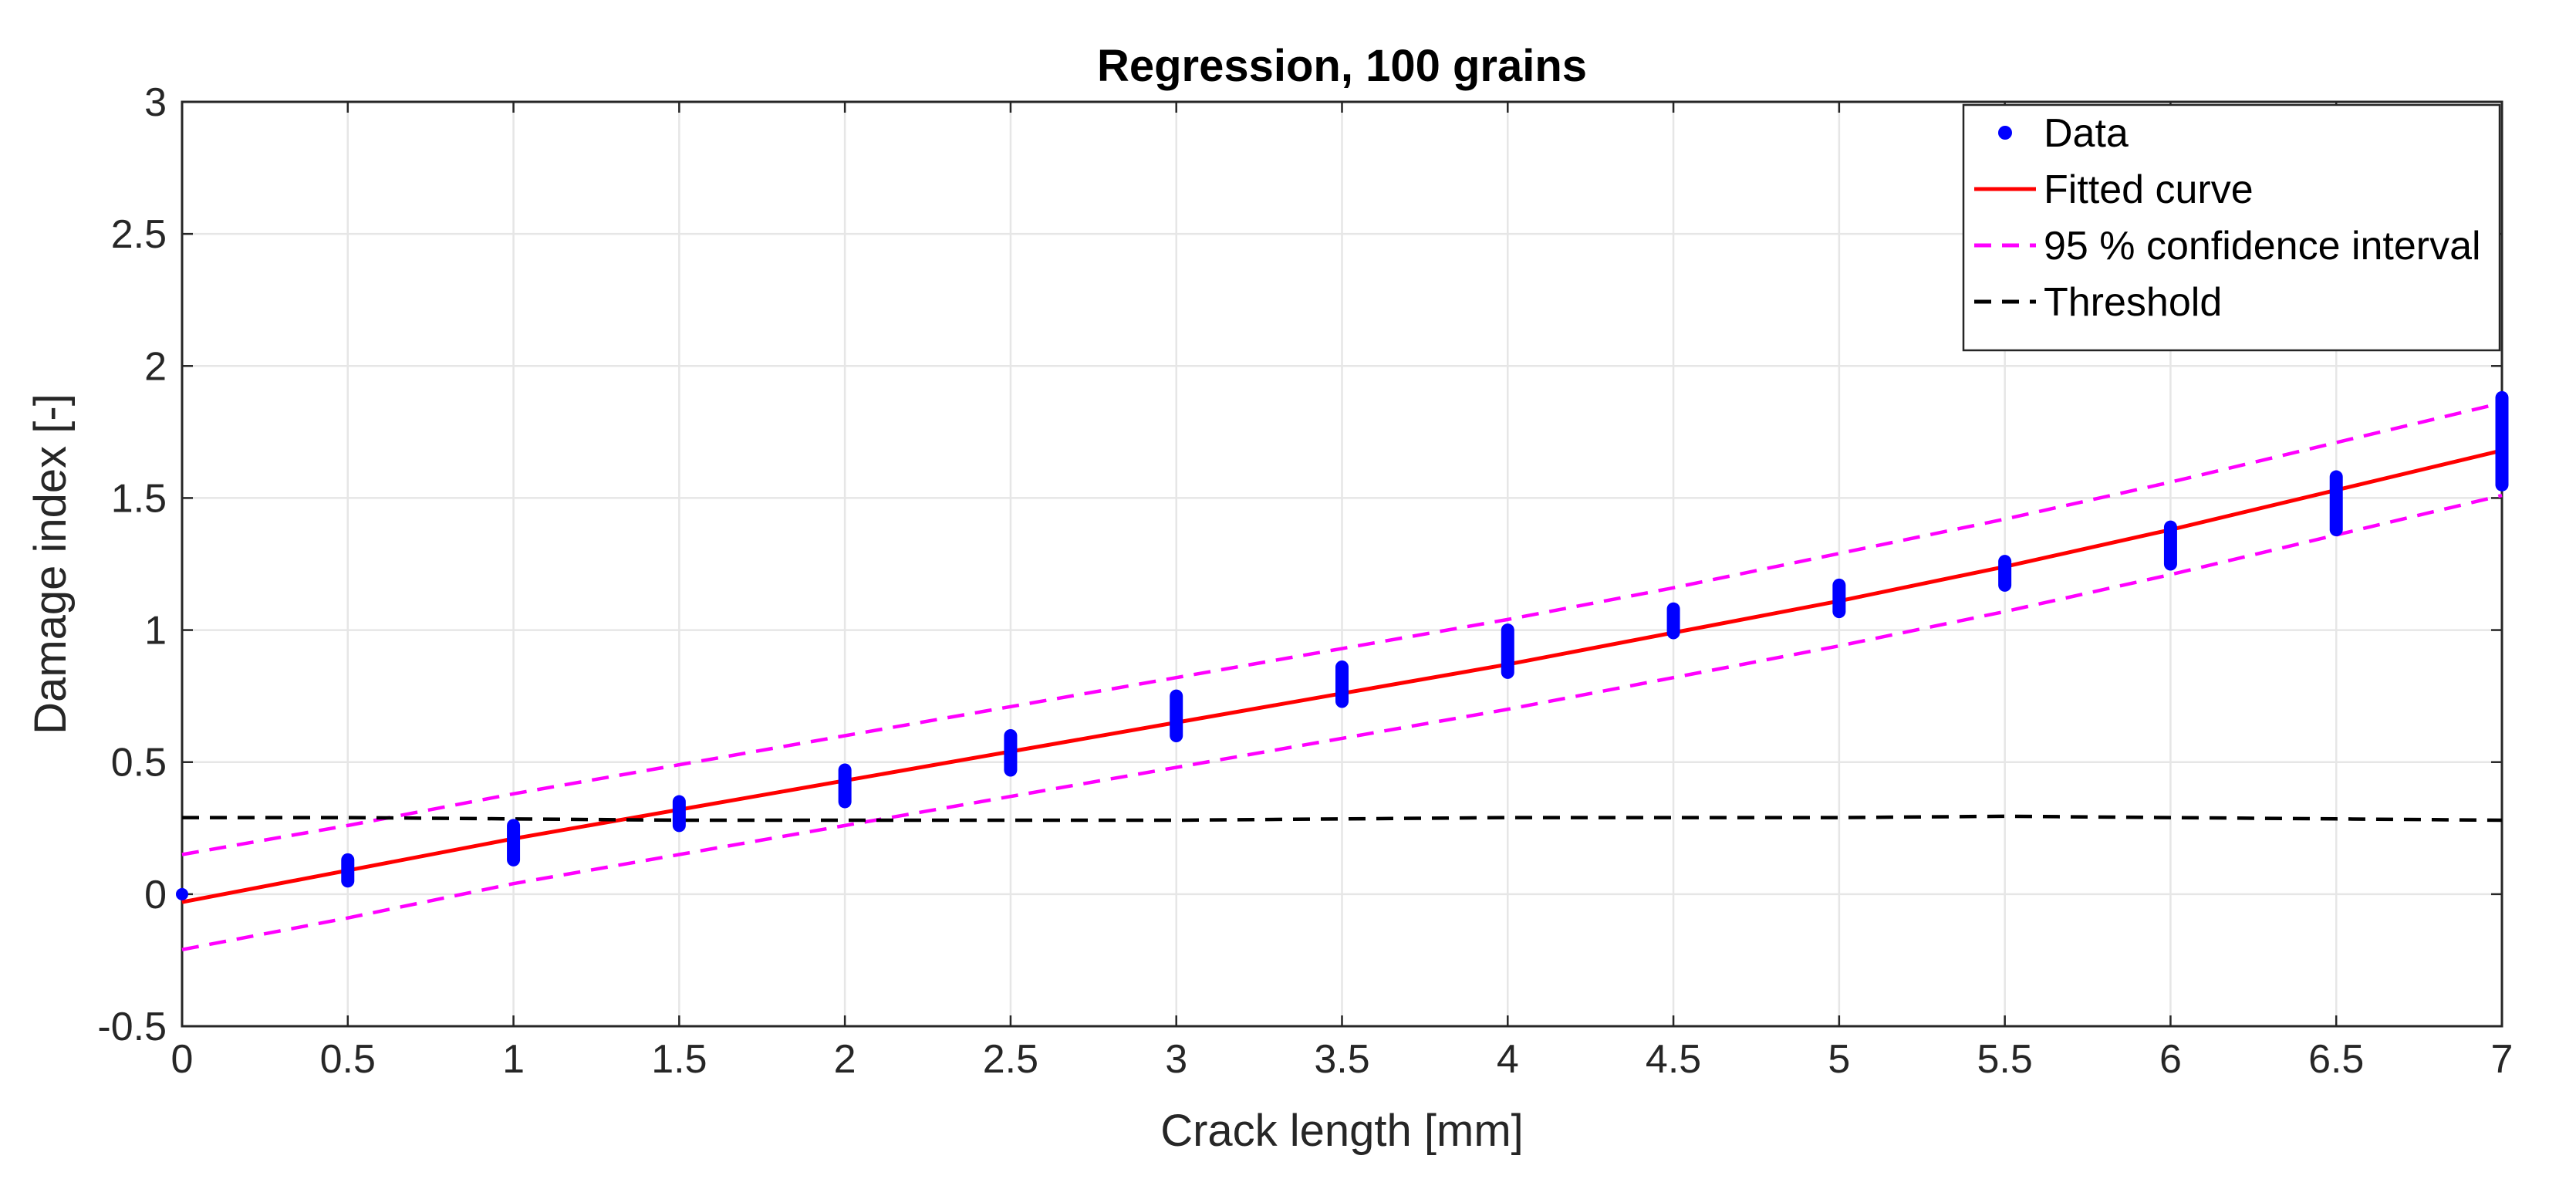 Image resolution: width=2576 pixels, height=1179 pixels. Describe the element at coordinates (139, 235) in the screenshot. I see `y-tick-label: 2.5` at that location.